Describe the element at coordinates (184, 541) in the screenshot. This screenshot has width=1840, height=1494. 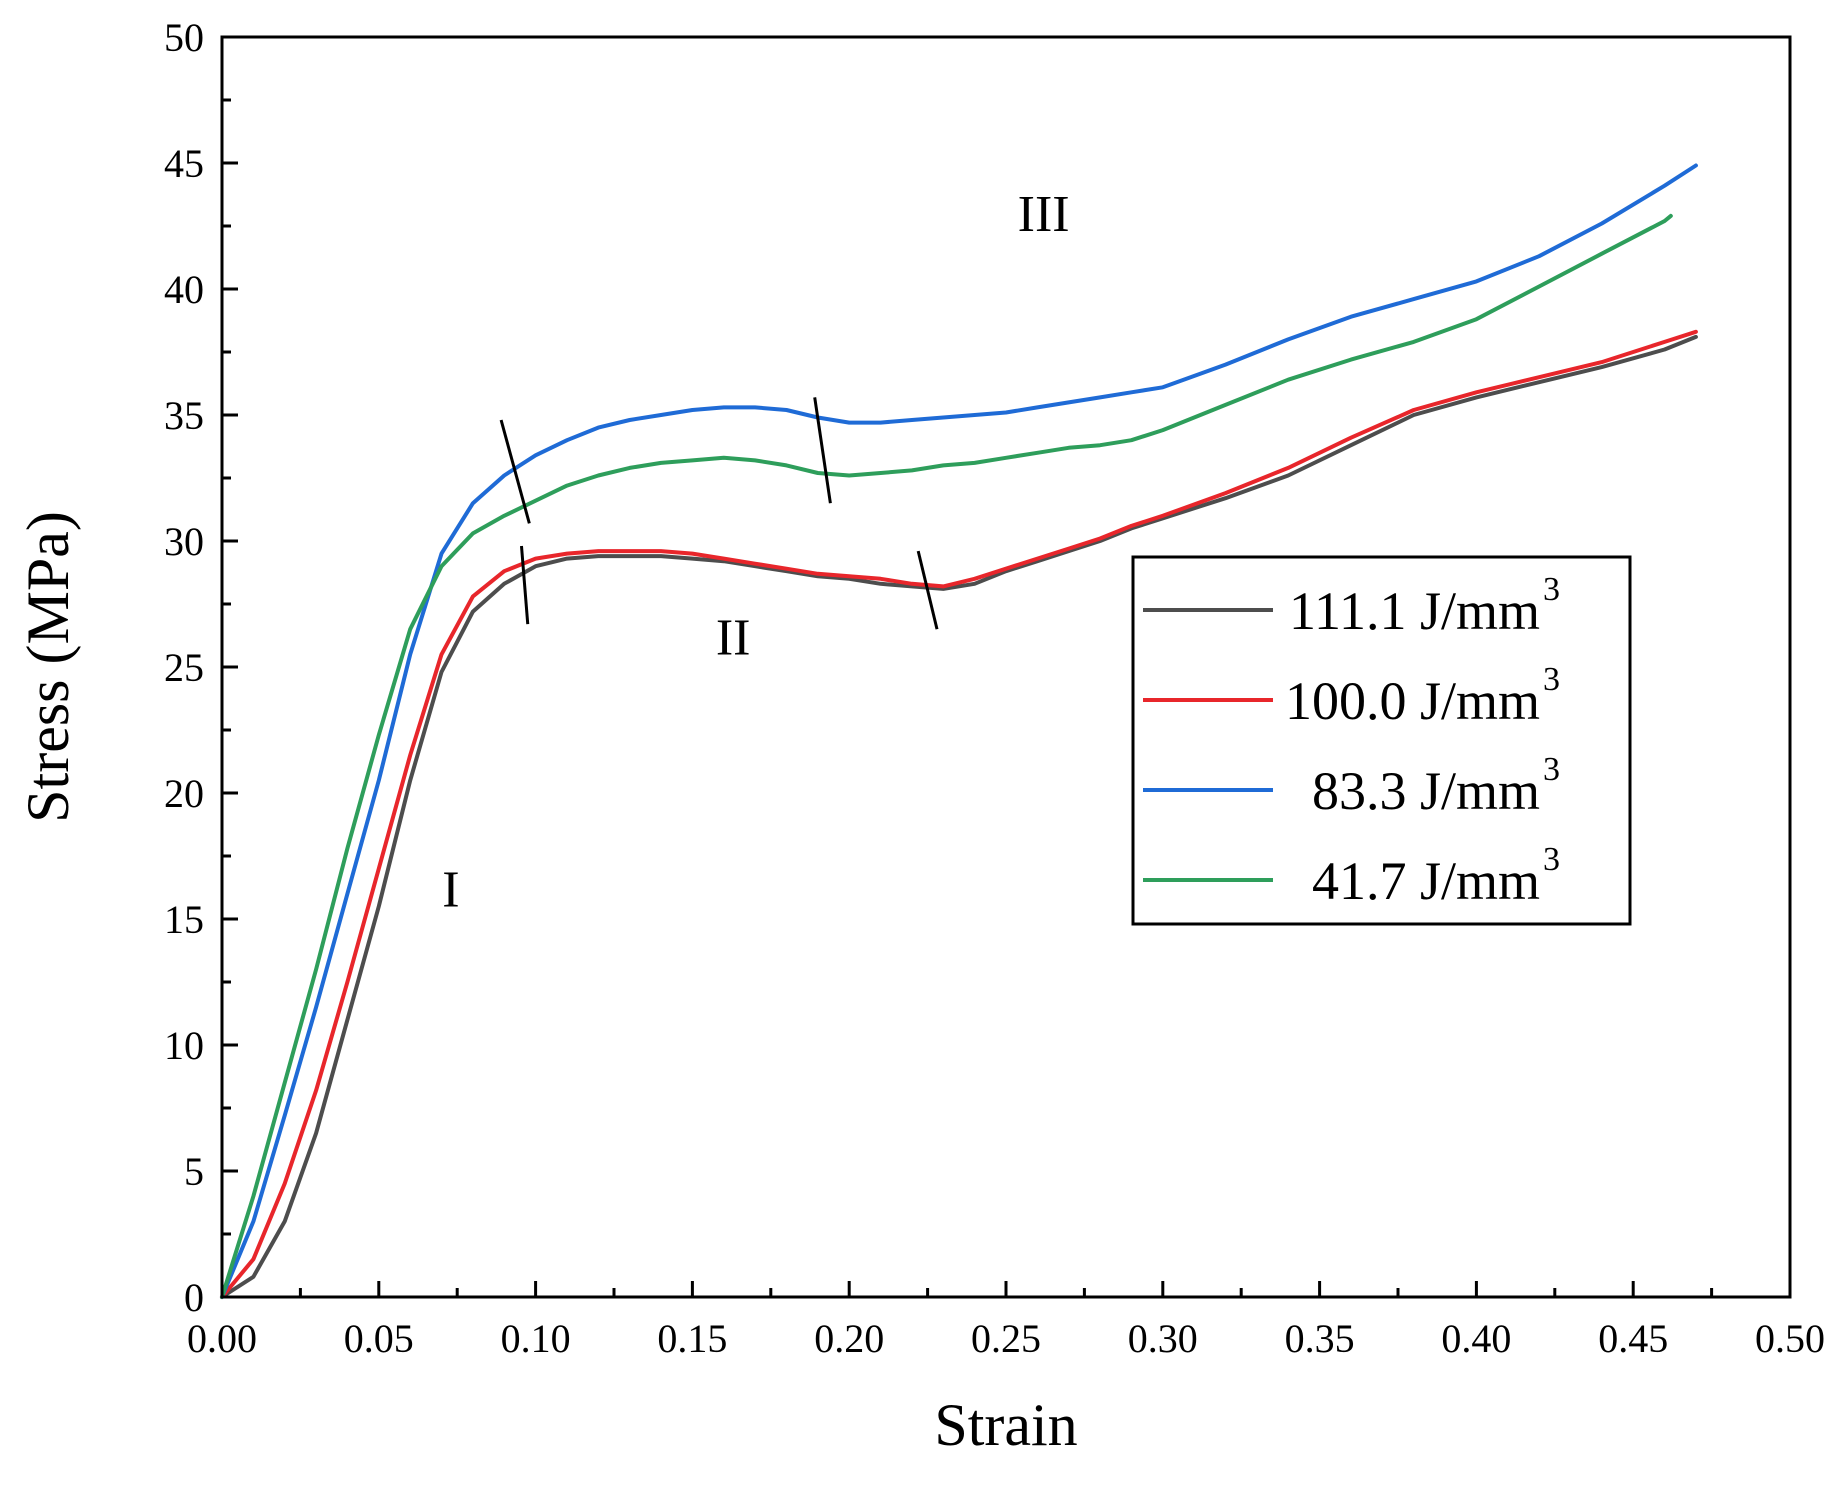
I see `y-tick-label: 30` at that location.